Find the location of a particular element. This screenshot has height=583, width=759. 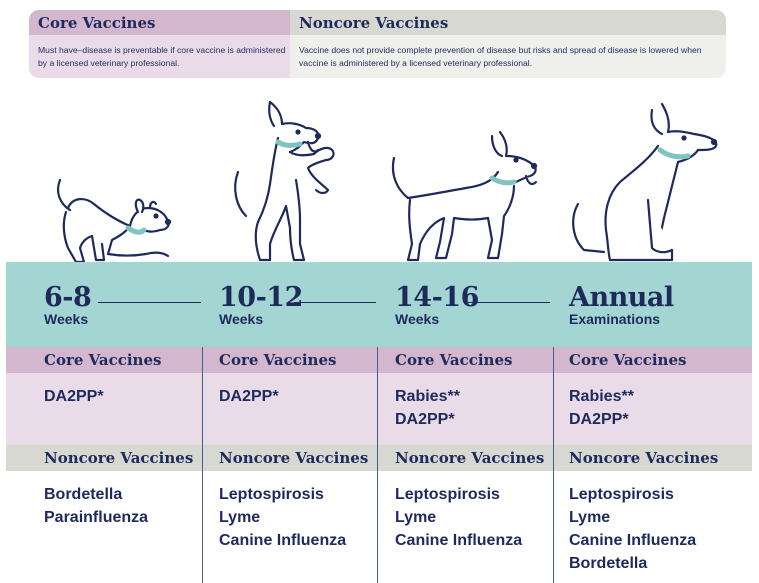

legend-noncore-header: Noncore Vaccines is located at coordinates (508, 22).